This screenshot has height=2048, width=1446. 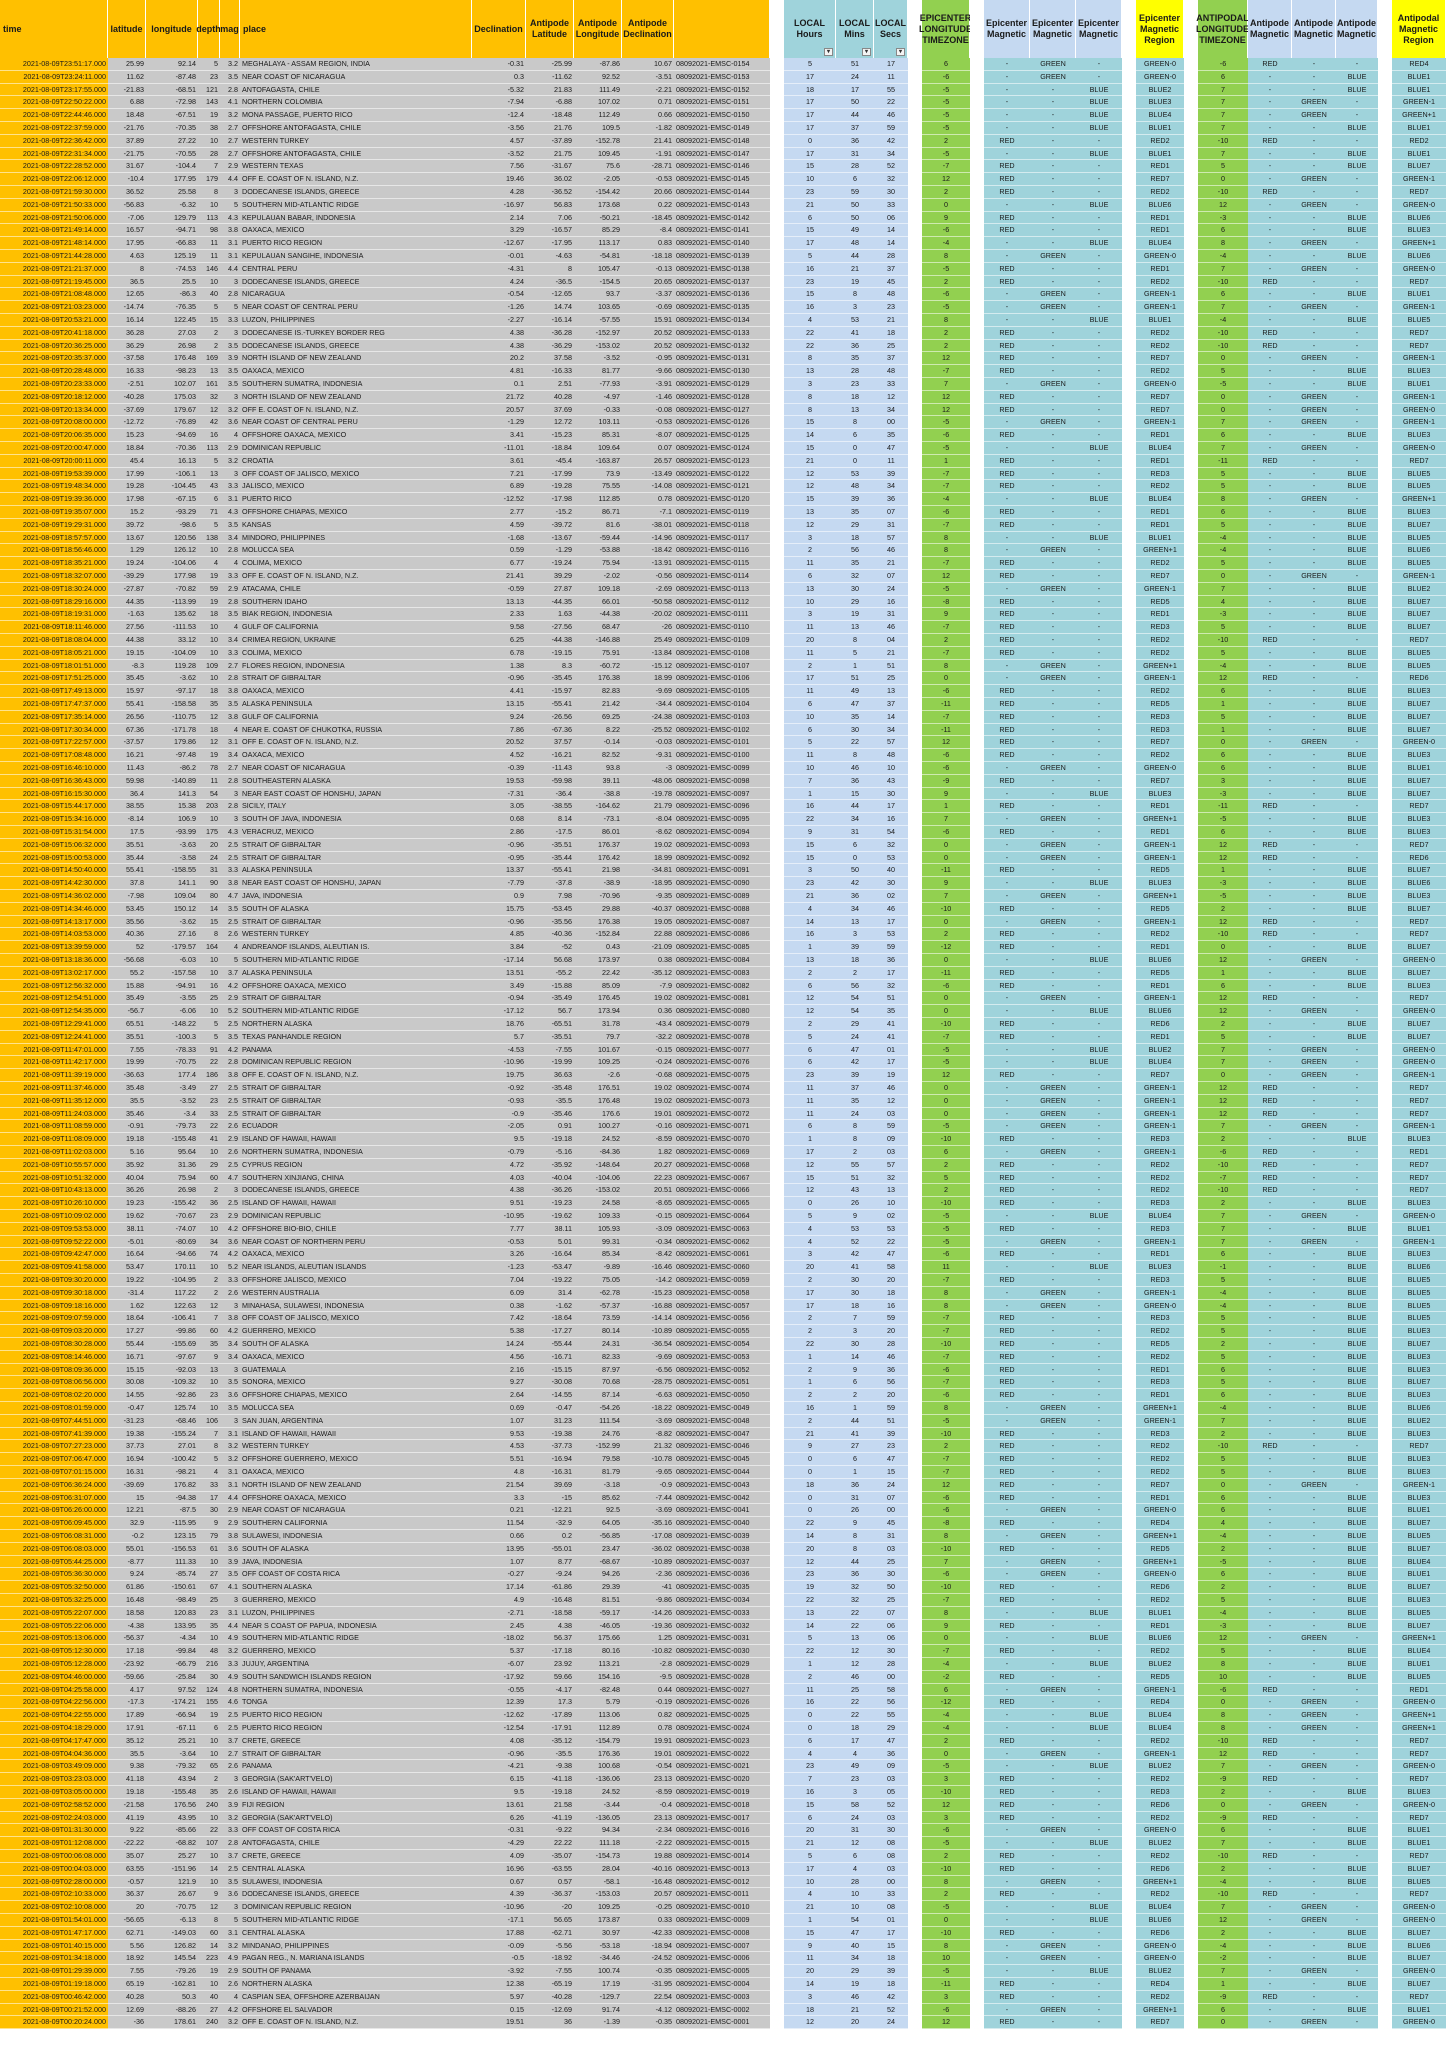 What do you see at coordinates (127, 2010) in the screenshot?
I see `cell-lat: 12.69` at bounding box center [127, 2010].